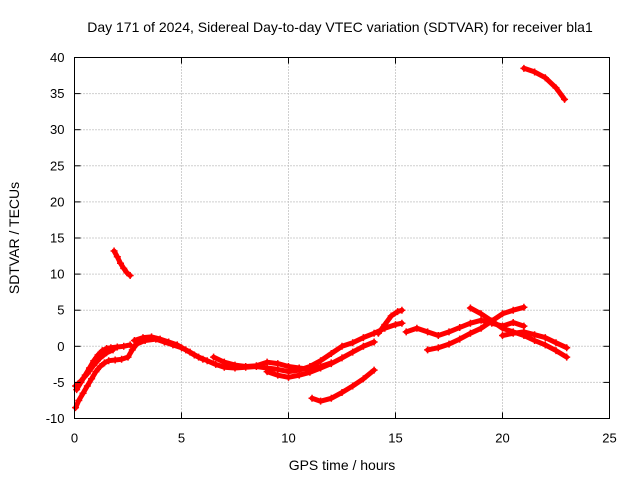 This screenshot has height=480, width=640. I want to click on y-tick-label: 5, so click(60, 310).